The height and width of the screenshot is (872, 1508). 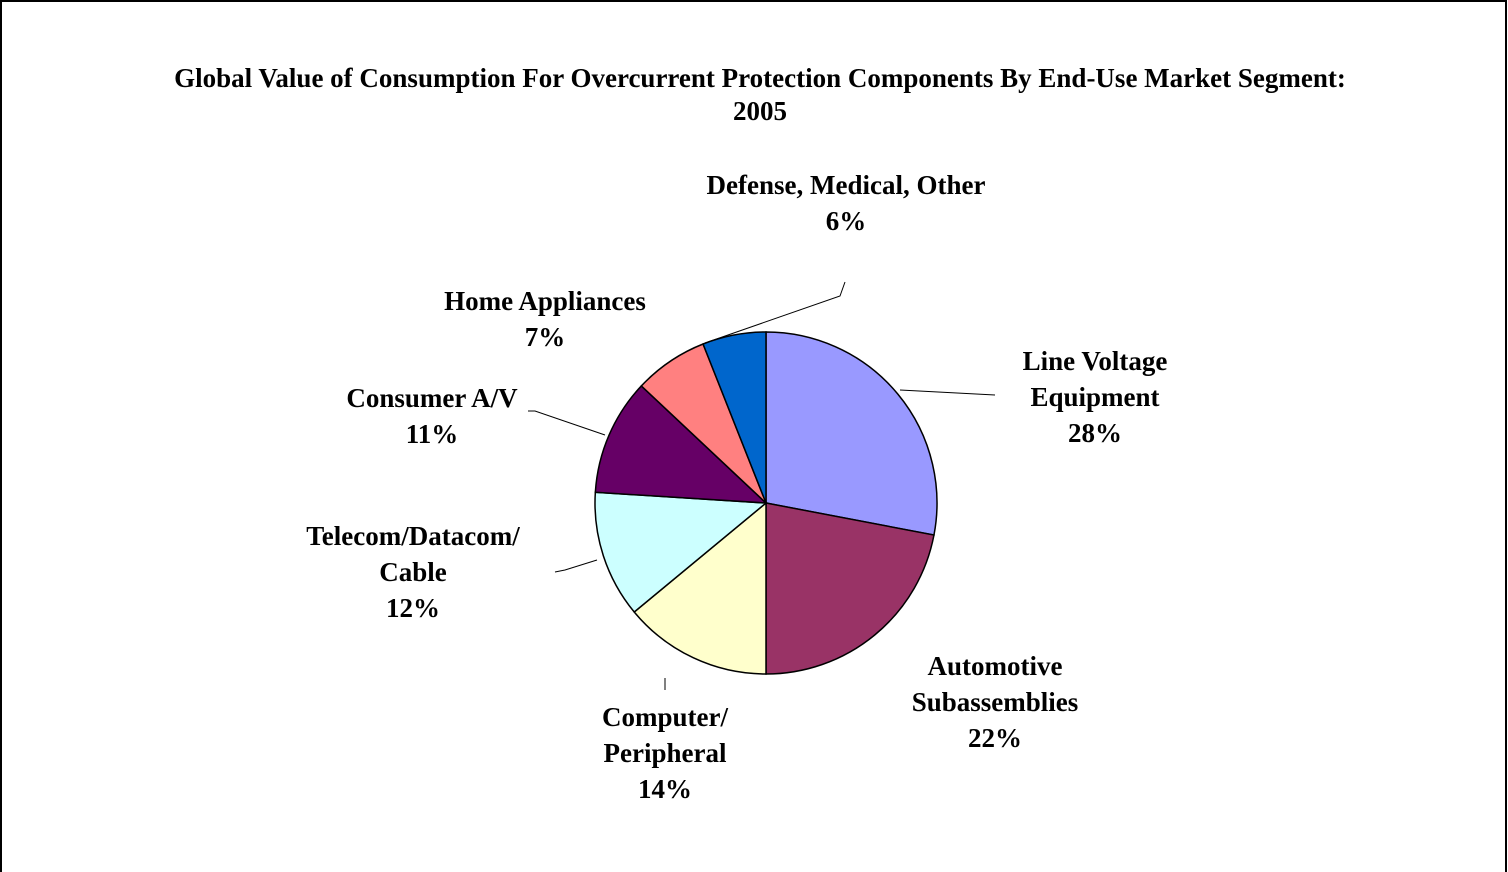 What do you see at coordinates (846, 185) in the screenshot?
I see `category-label: Defense, Medical, Other` at bounding box center [846, 185].